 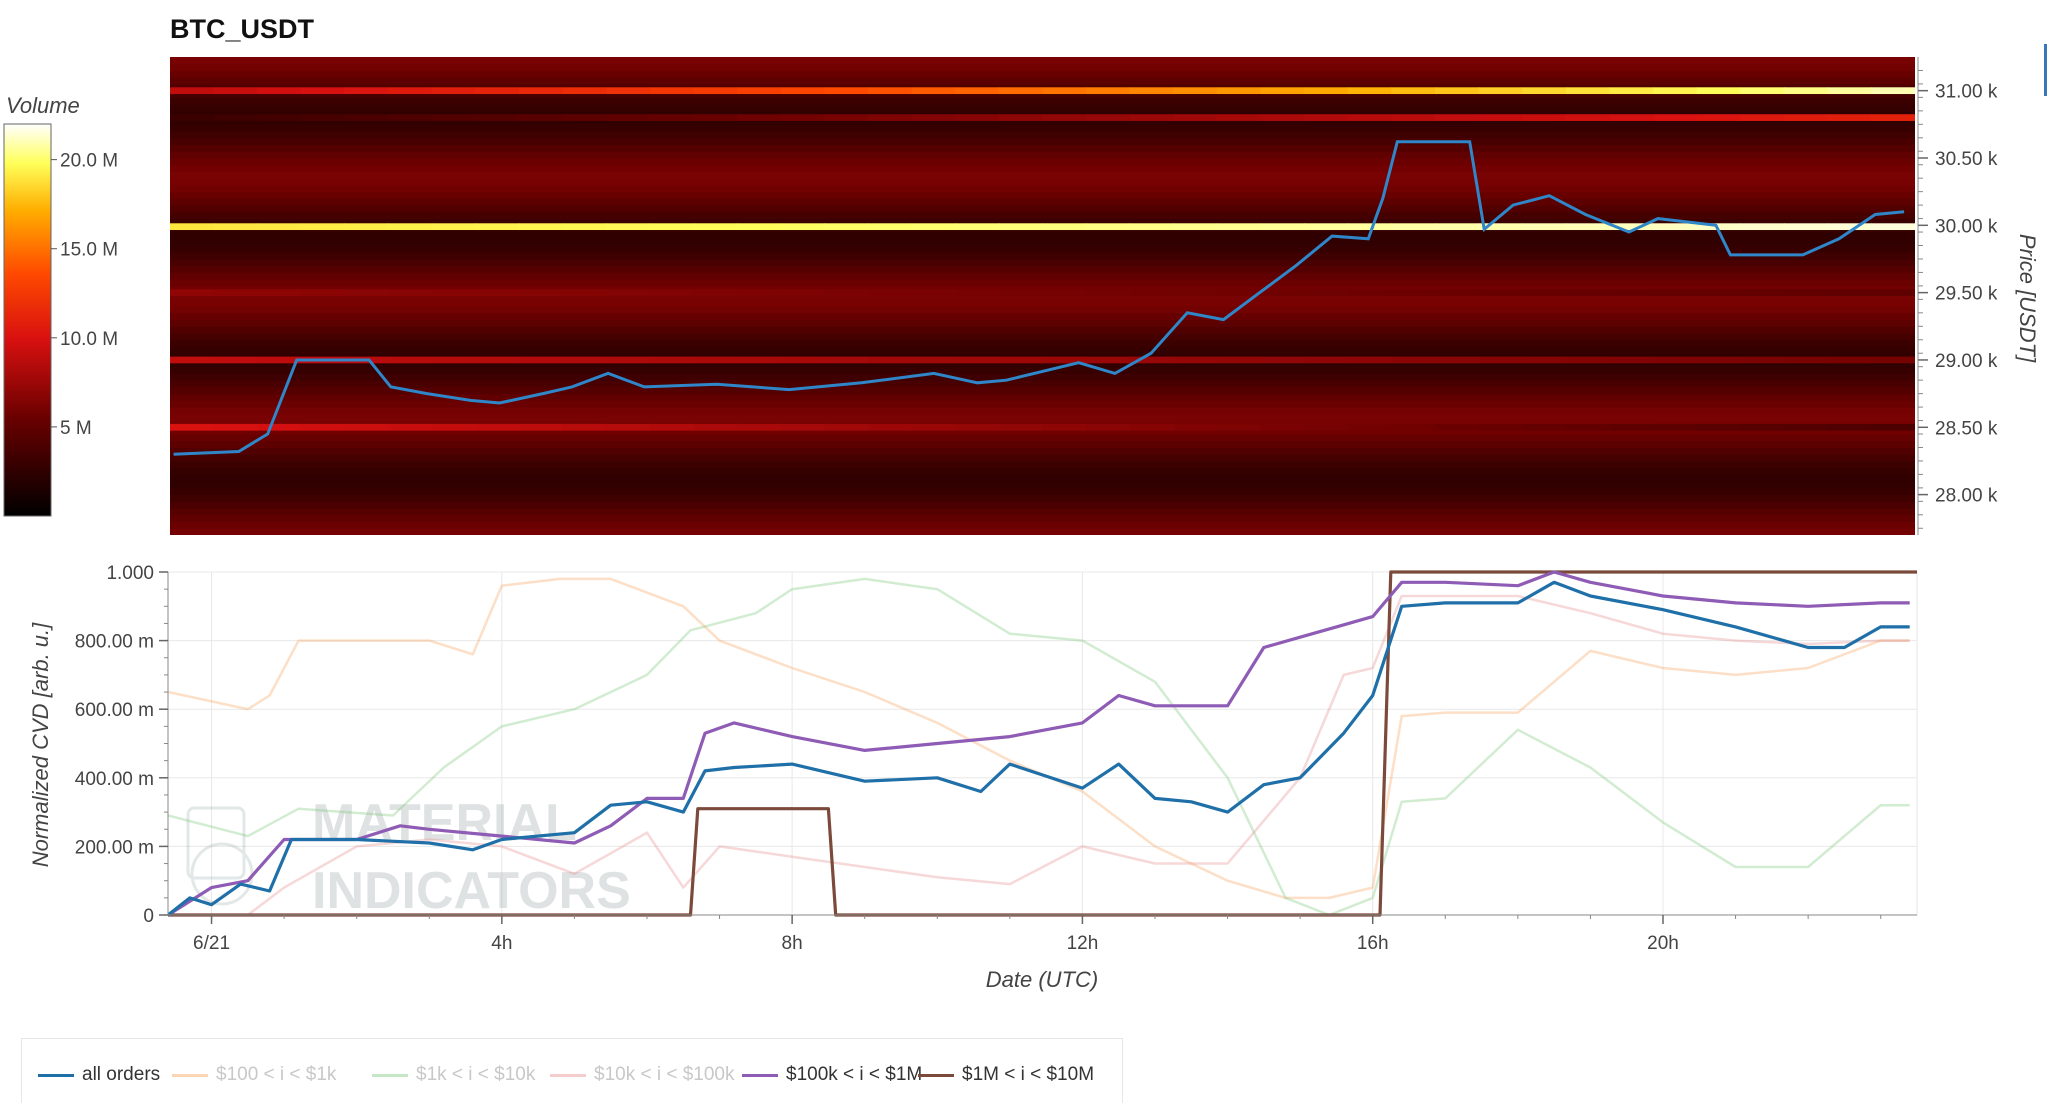 What do you see at coordinates (1966, 159) in the screenshot?
I see `price-tick-label: 30.50 k` at bounding box center [1966, 159].